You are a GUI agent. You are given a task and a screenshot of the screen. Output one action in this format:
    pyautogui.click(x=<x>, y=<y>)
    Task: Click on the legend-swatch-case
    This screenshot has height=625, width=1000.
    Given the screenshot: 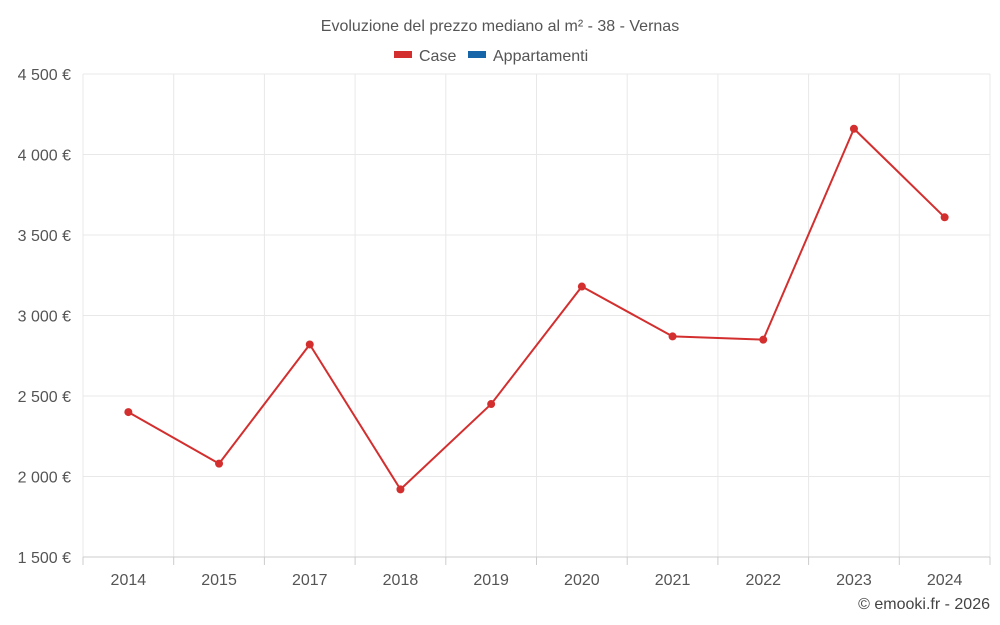 What is the action you would take?
    pyautogui.click(x=403, y=54)
    